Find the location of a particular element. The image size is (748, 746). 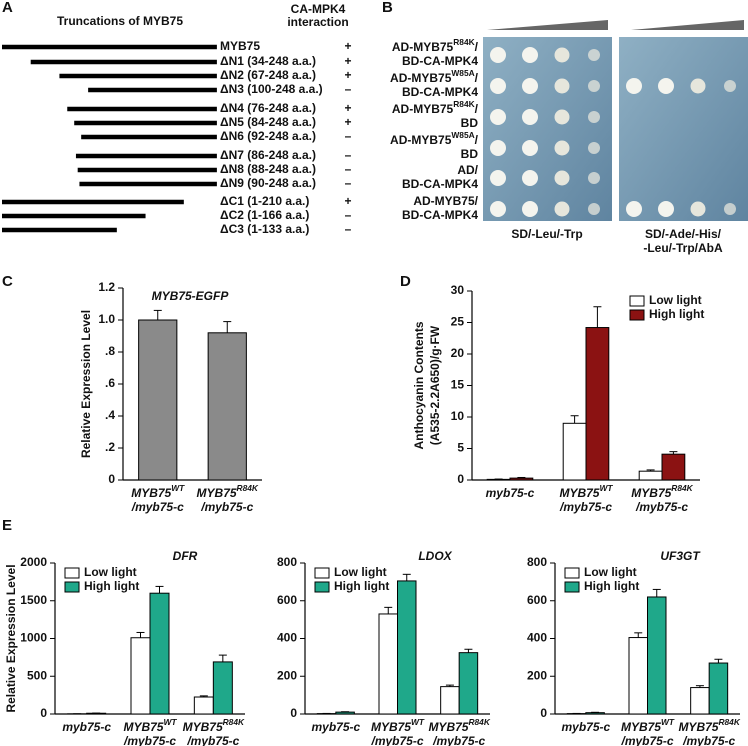

strain-label: AD-MYB75/ is located at coordinates (445, 201).